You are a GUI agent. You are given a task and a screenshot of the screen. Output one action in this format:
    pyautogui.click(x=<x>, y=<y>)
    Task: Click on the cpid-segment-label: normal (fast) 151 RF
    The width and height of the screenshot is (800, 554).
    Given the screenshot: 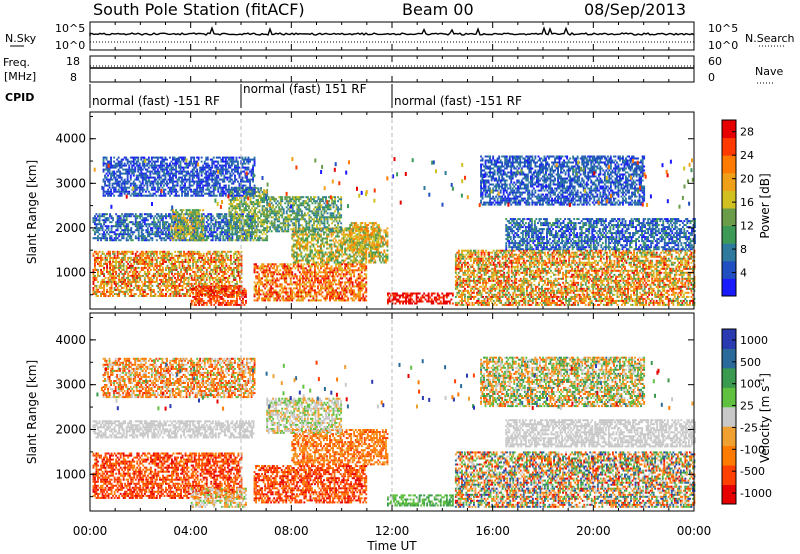 What is the action you would take?
    pyautogui.click(x=305, y=89)
    